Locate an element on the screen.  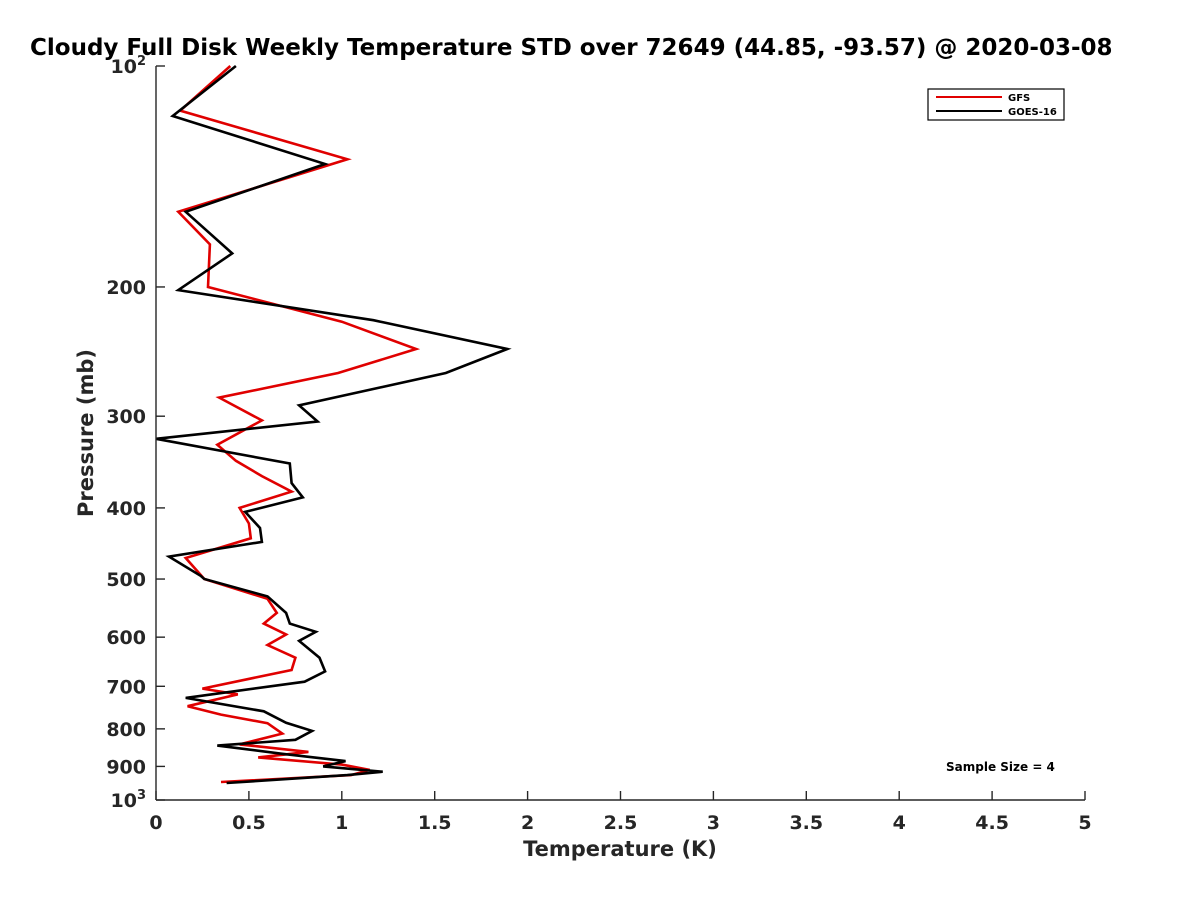
sample-size-annotation: Sample Size = 4 is located at coordinates (1000, 767).